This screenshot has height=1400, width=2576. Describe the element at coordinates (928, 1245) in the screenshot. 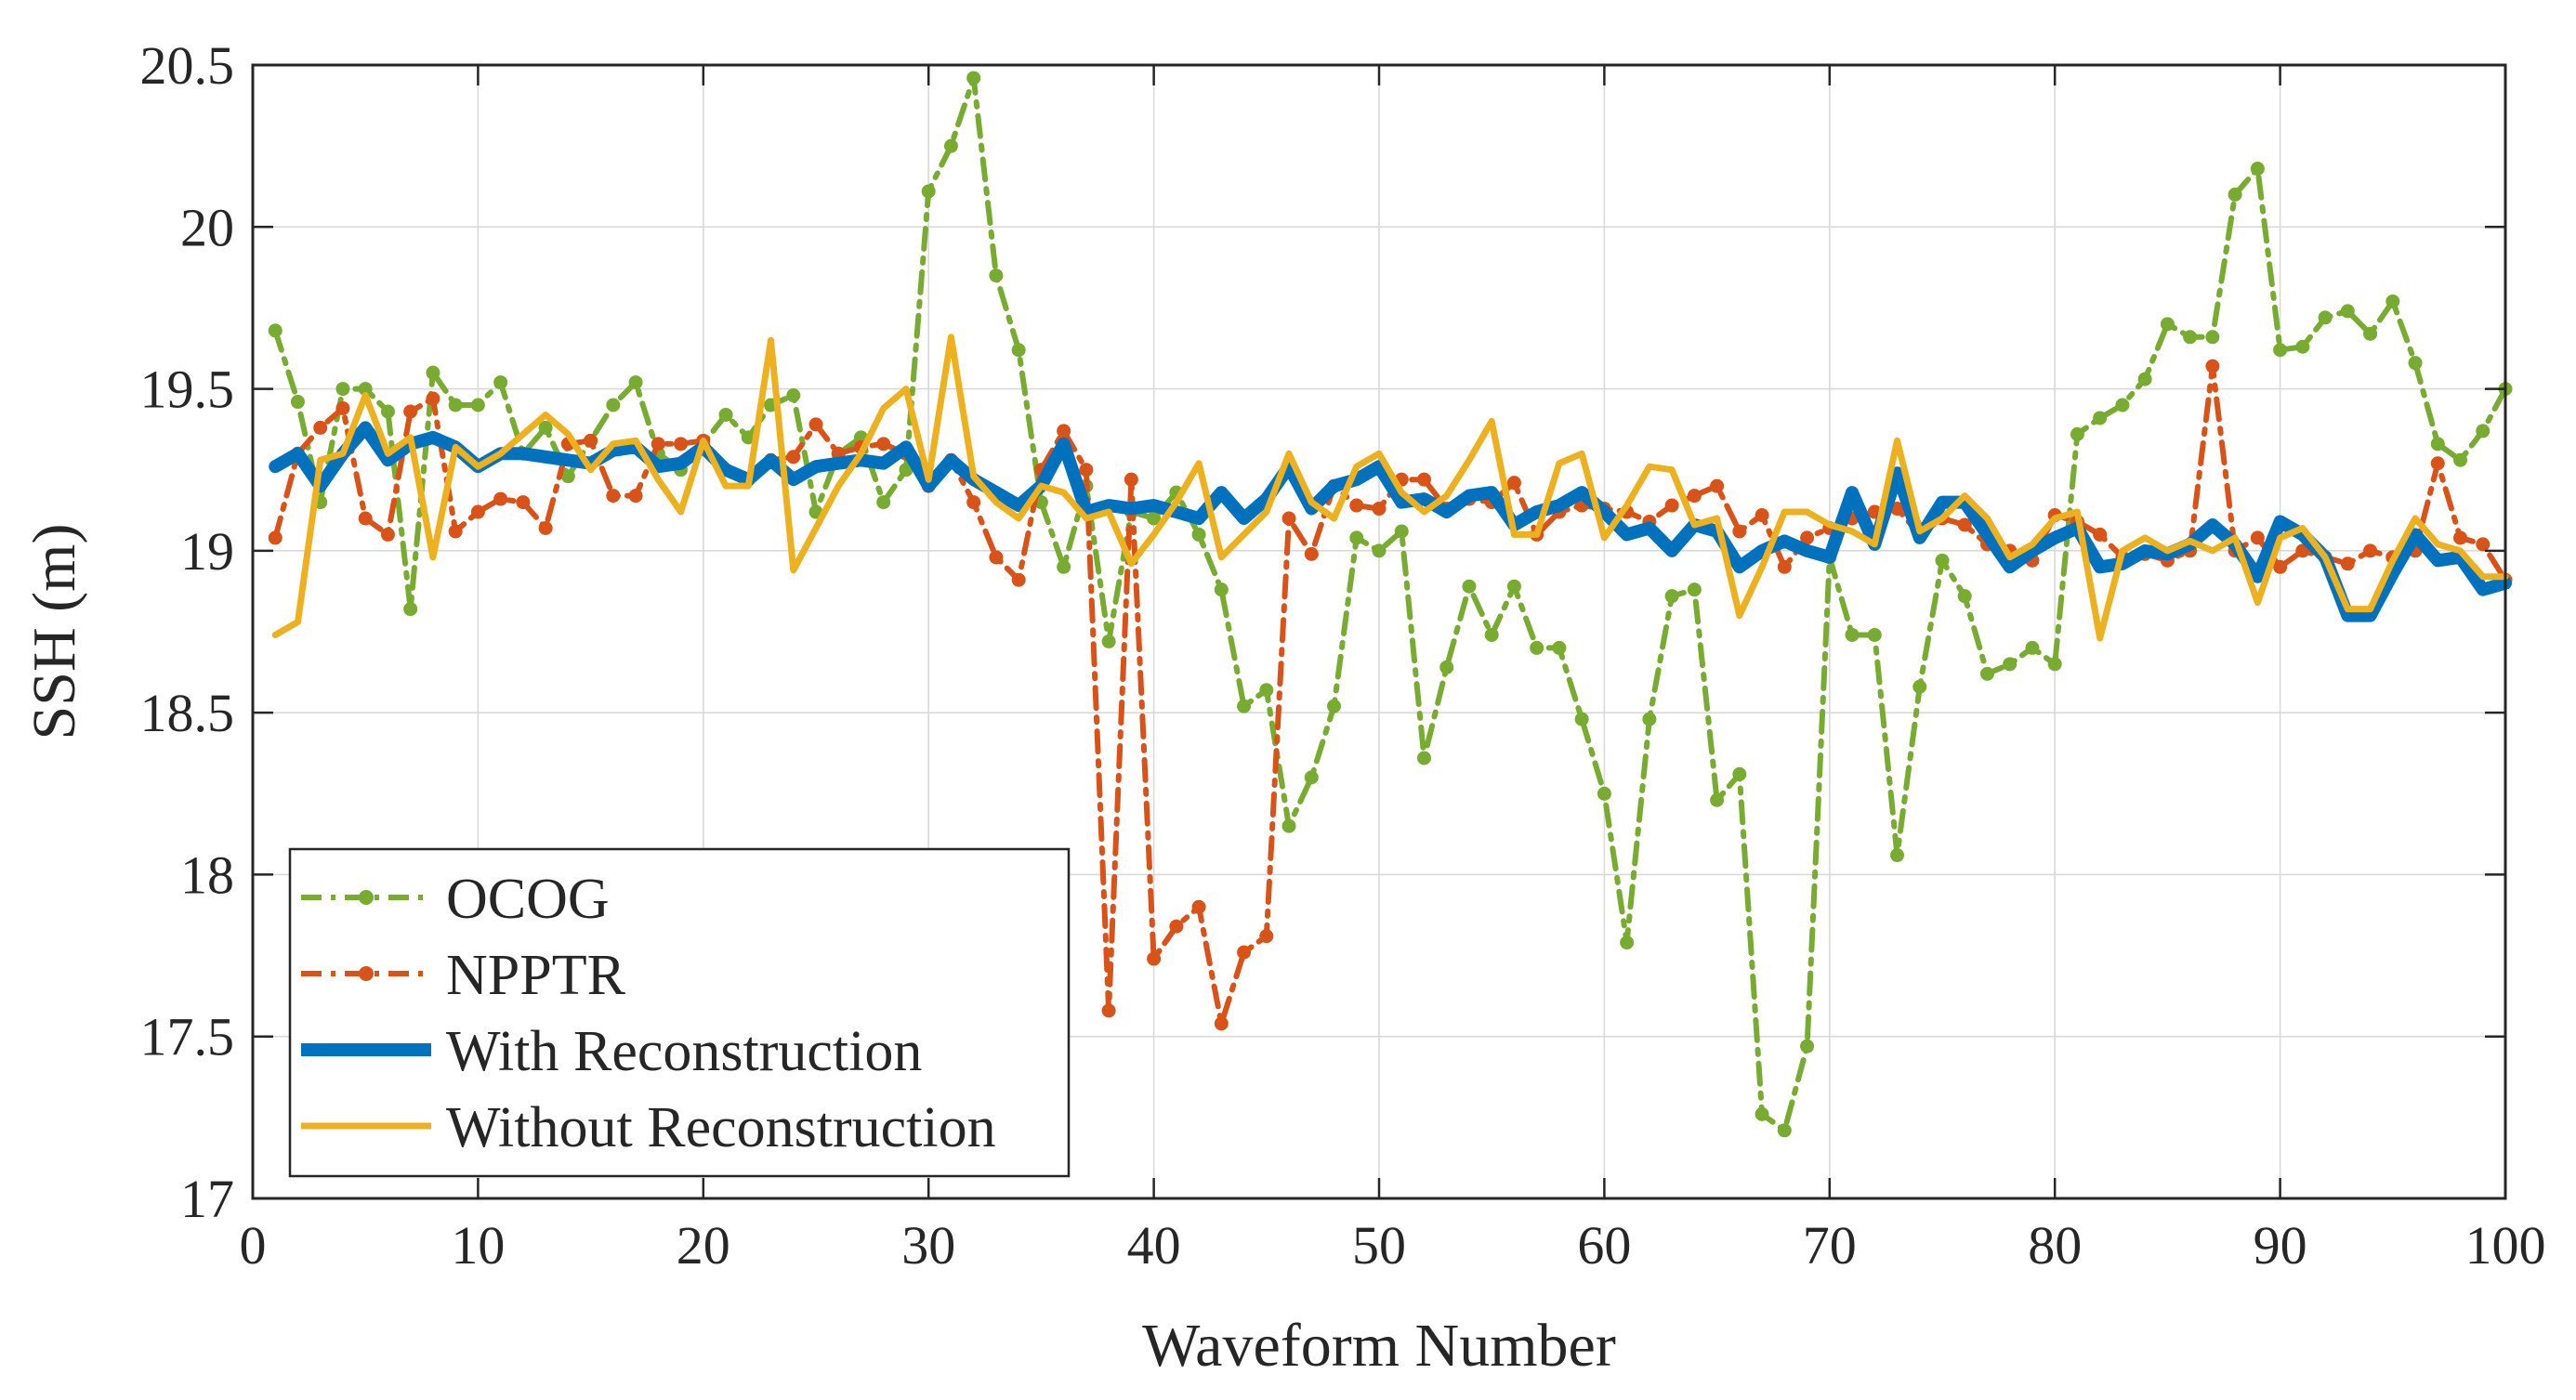

I see `x-tick-label: 30` at that location.